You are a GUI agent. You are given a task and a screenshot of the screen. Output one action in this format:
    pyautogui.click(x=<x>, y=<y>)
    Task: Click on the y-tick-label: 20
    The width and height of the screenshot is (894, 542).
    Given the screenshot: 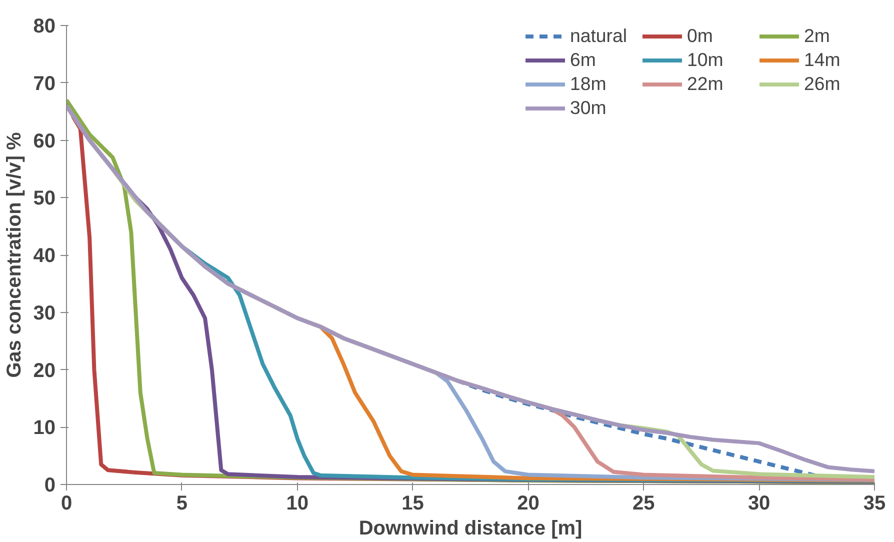 What is the action you would take?
    pyautogui.click(x=44, y=371)
    